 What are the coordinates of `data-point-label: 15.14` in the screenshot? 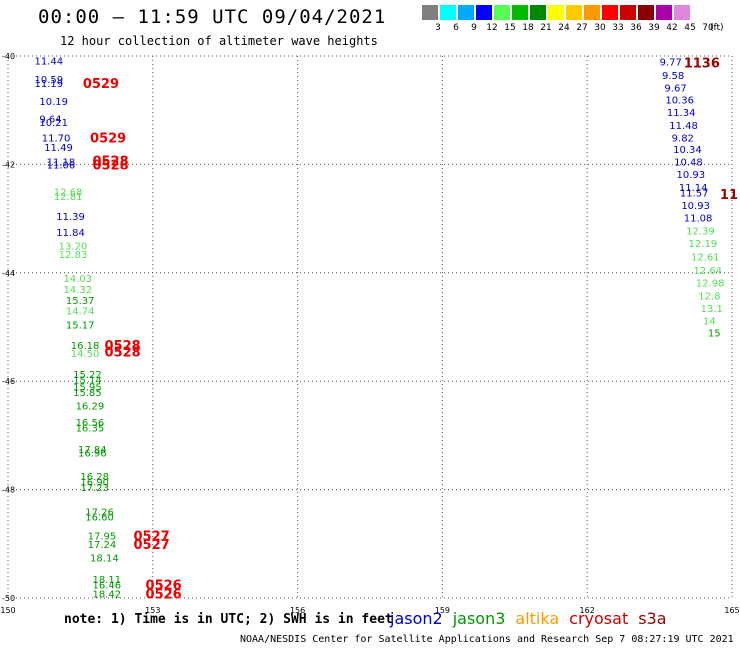 It's located at (87, 381).